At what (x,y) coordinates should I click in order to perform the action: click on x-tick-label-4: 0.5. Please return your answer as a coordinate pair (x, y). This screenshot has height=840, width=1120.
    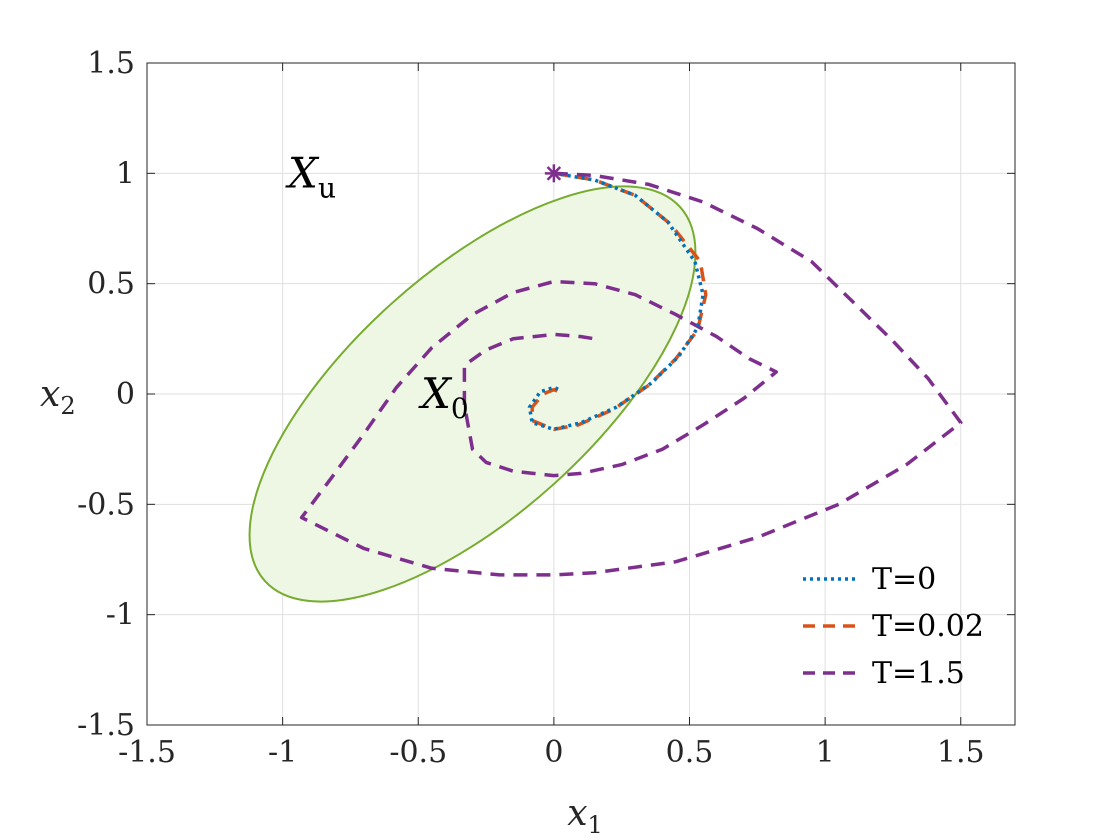
    Looking at the image, I should click on (690, 752).